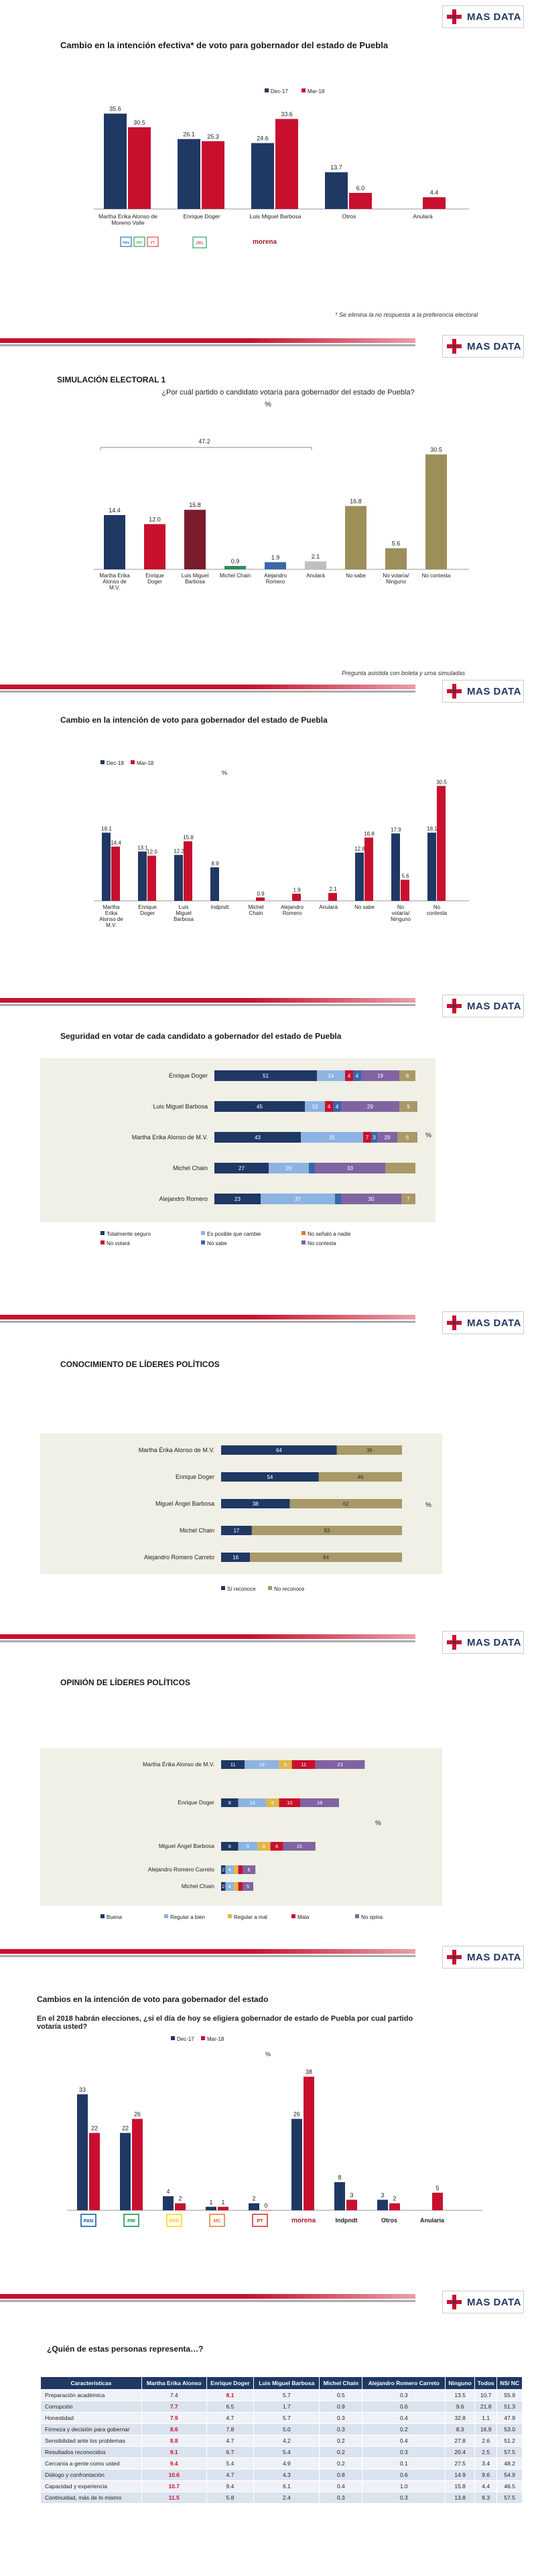 This screenshot has height=2576, width=536. What do you see at coordinates (486, 2486) in the screenshot?
I see `table-cell: 4.4` at bounding box center [486, 2486].